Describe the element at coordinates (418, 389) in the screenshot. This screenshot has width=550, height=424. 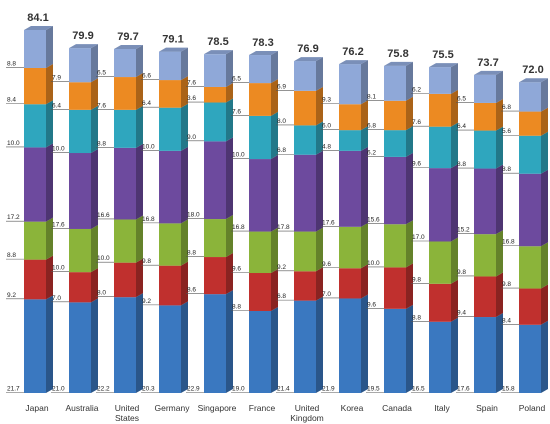
I see `data-label: 16.5` at that location.